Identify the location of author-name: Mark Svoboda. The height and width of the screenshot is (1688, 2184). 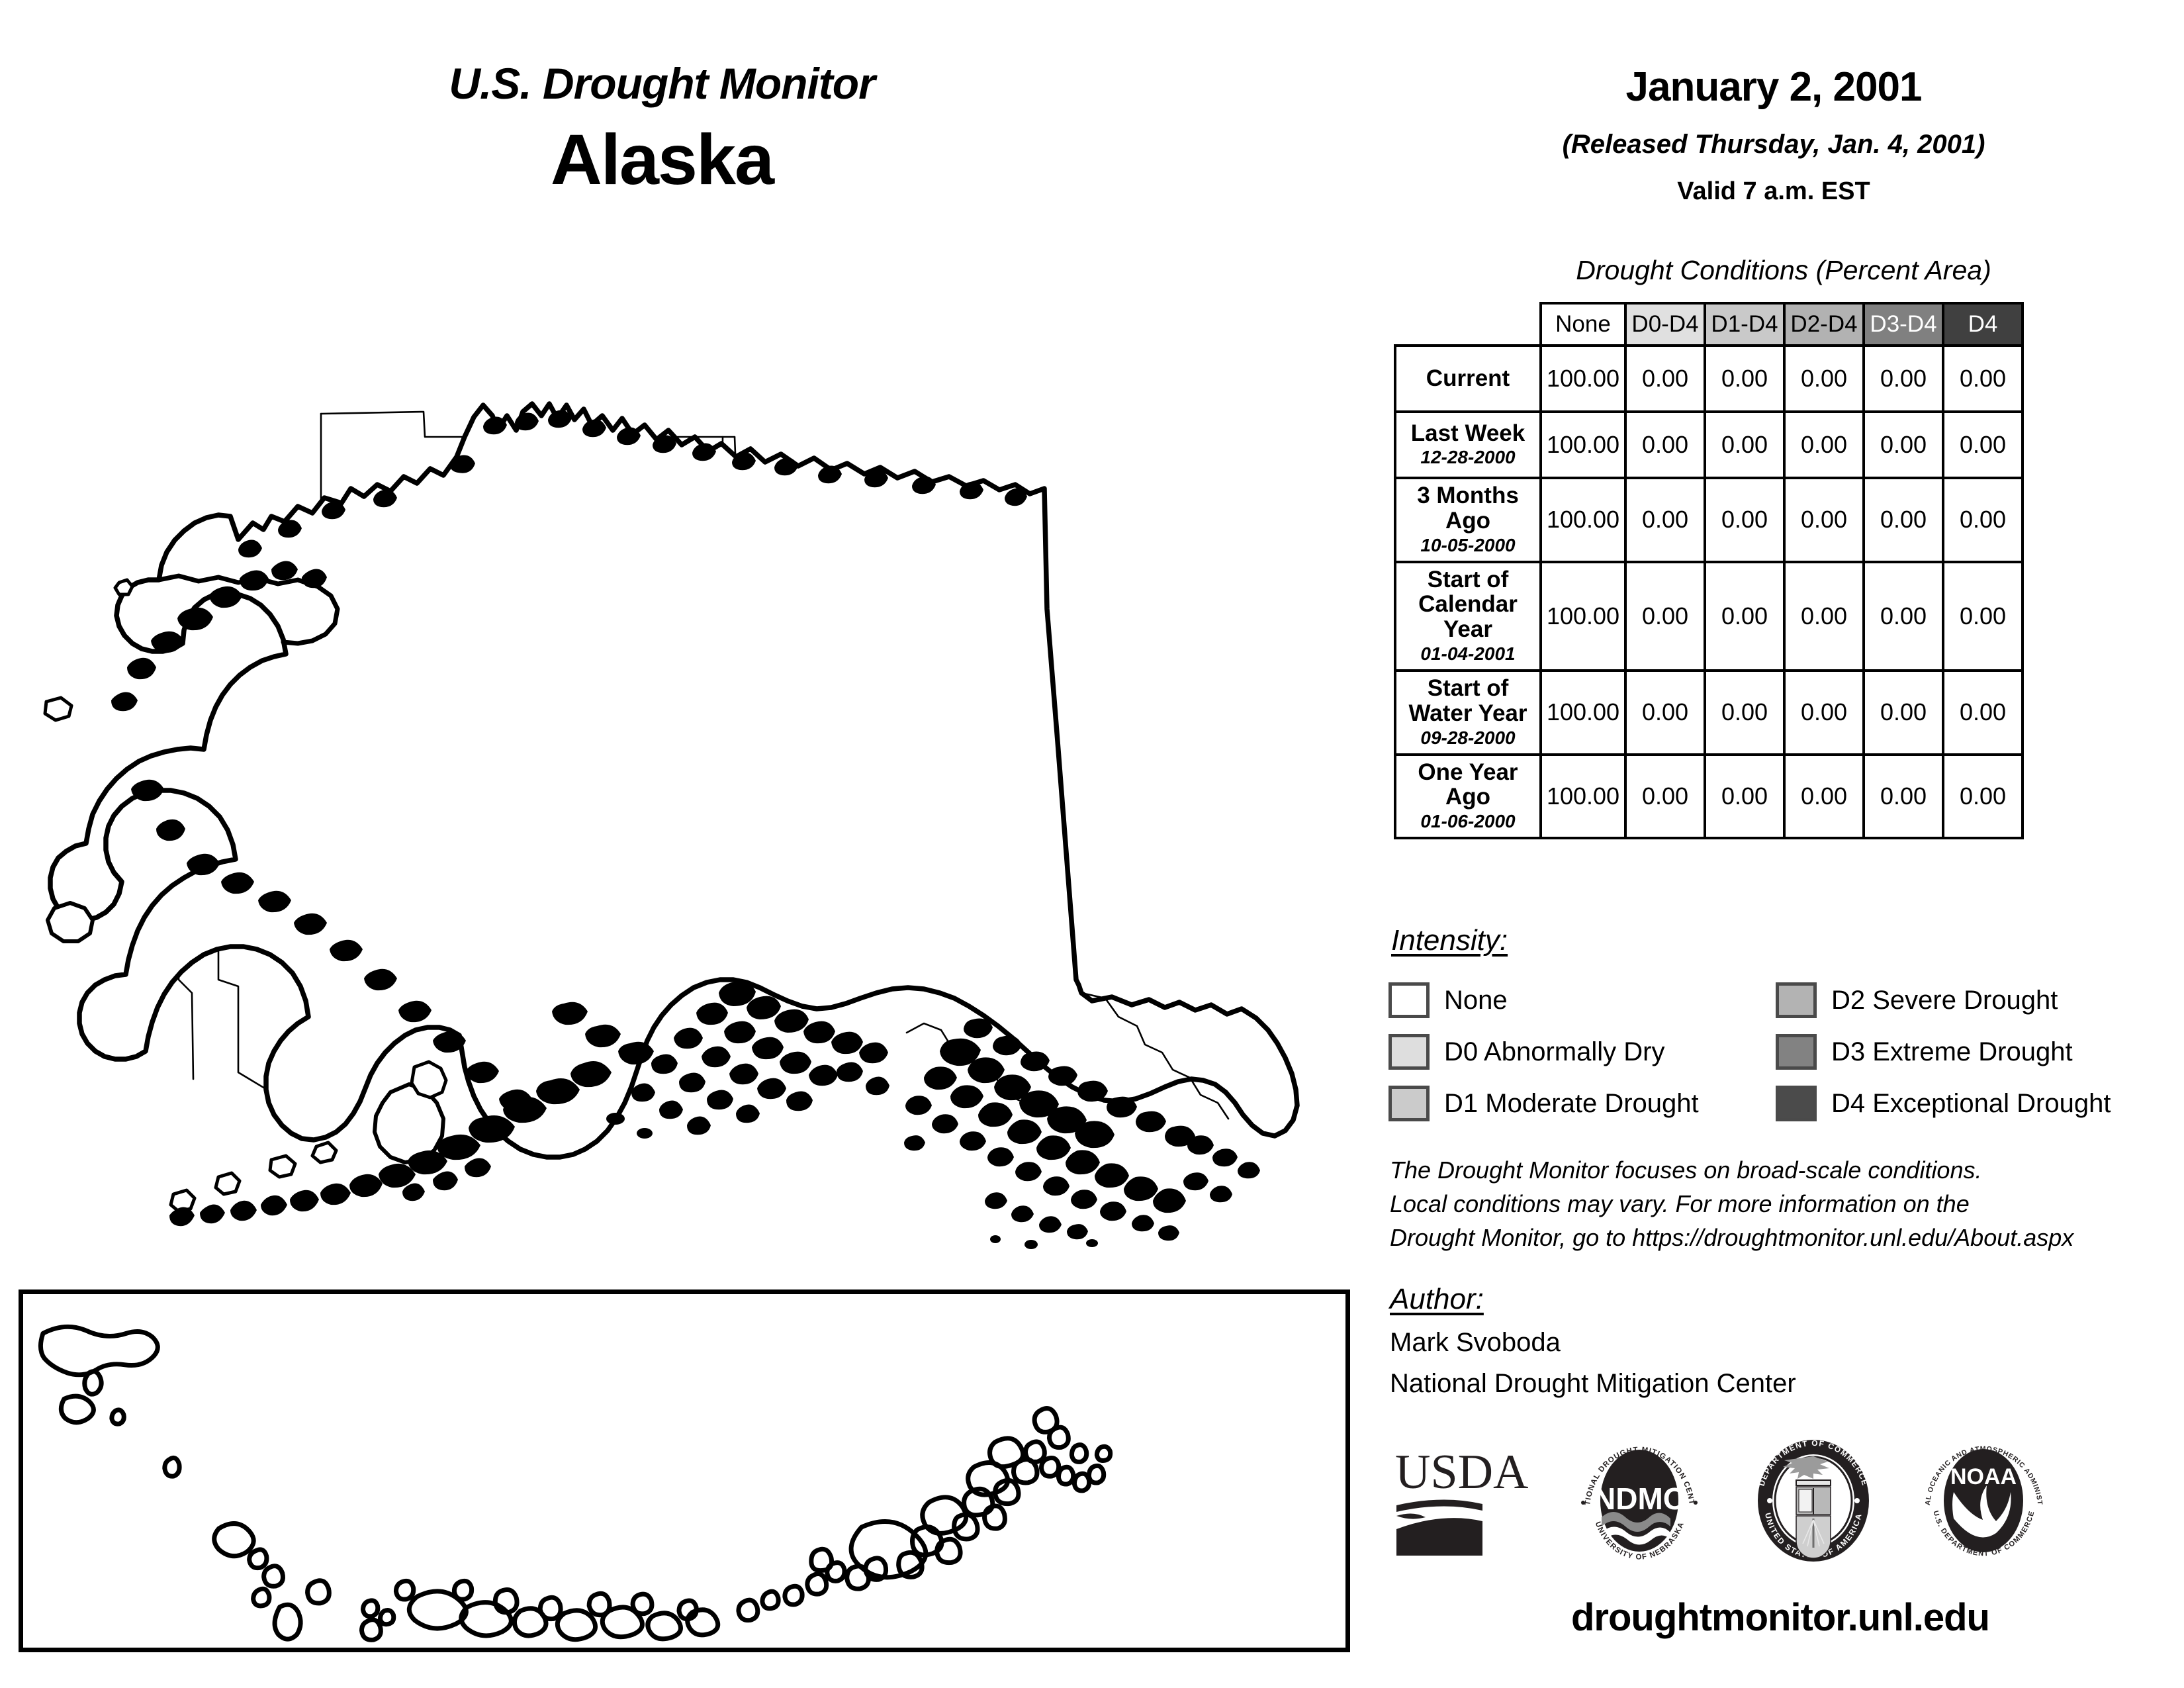
(1476, 1342).